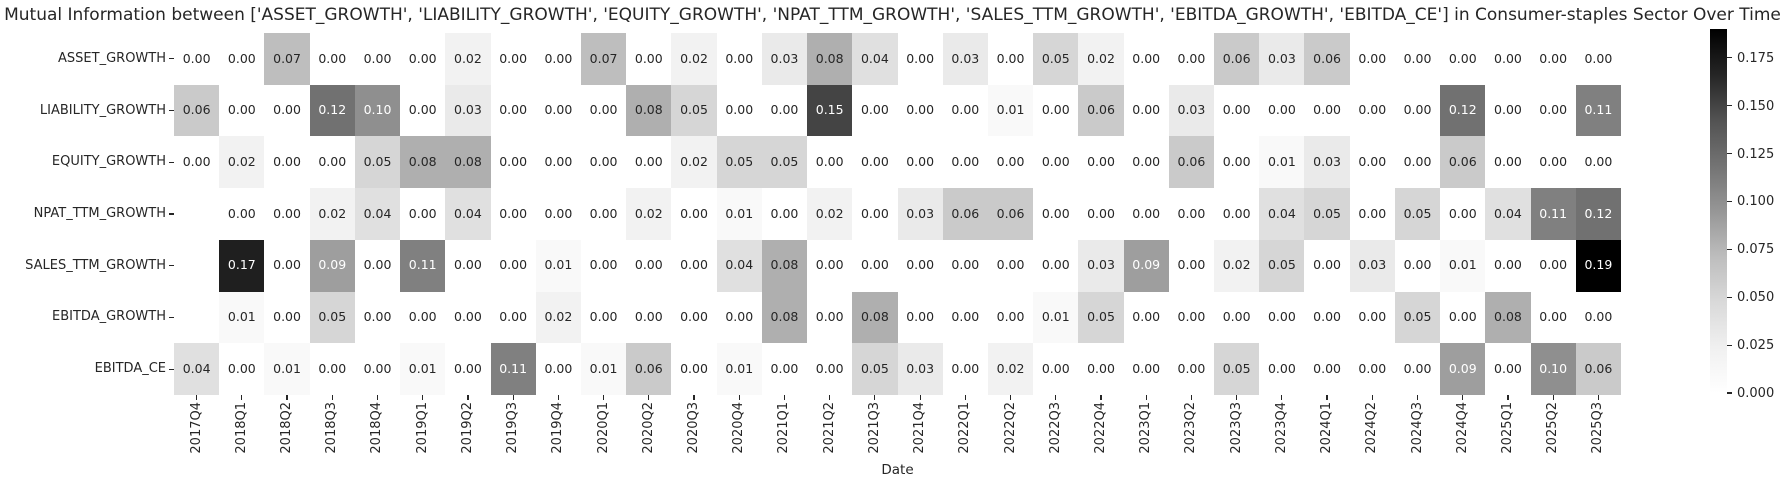  Describe the element at coordinates (287, 59) in the screenshot. I see `heatmap-cell: 0.07` at that location.